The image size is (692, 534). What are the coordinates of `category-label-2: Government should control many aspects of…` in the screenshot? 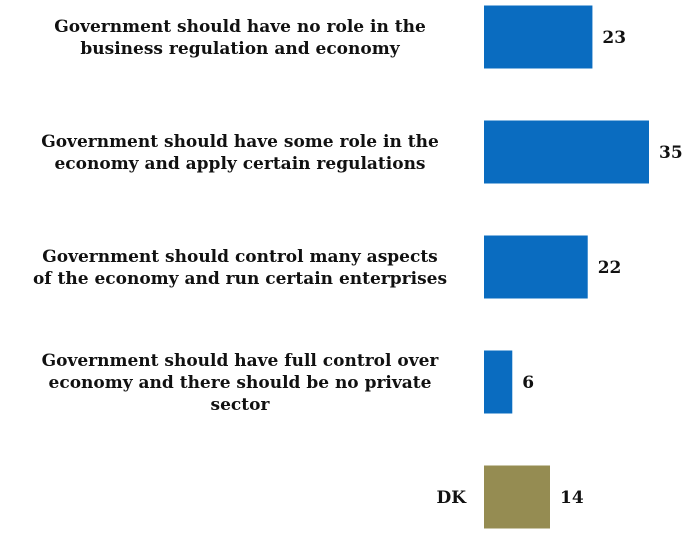 It's located at (240, 268).